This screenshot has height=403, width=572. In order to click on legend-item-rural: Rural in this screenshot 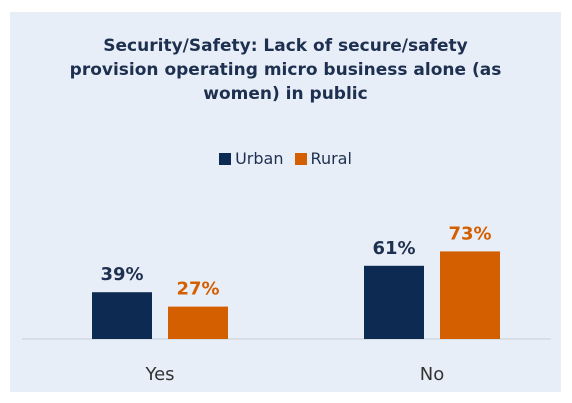, I will do `click(323, 158)`.